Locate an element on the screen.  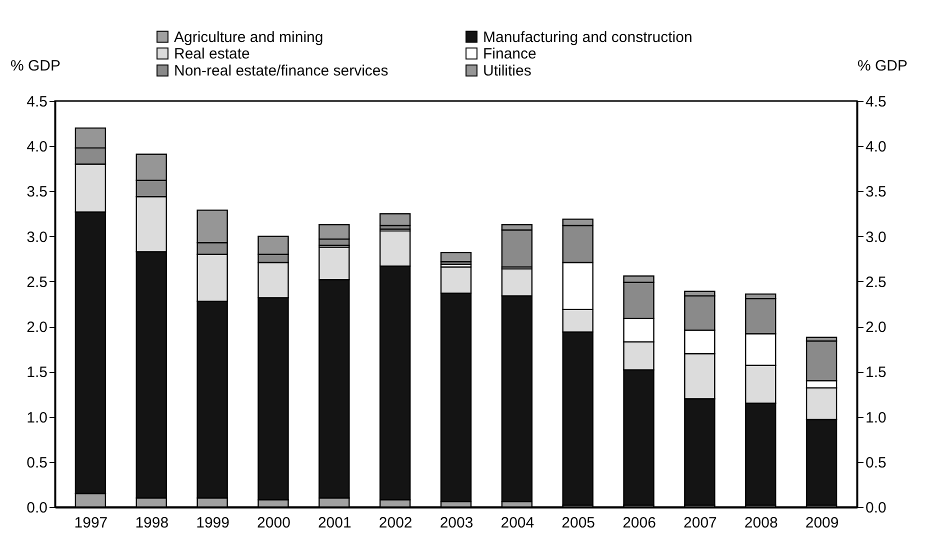
y2-tick-label: 2.0 is located at coordinates (876, 327).